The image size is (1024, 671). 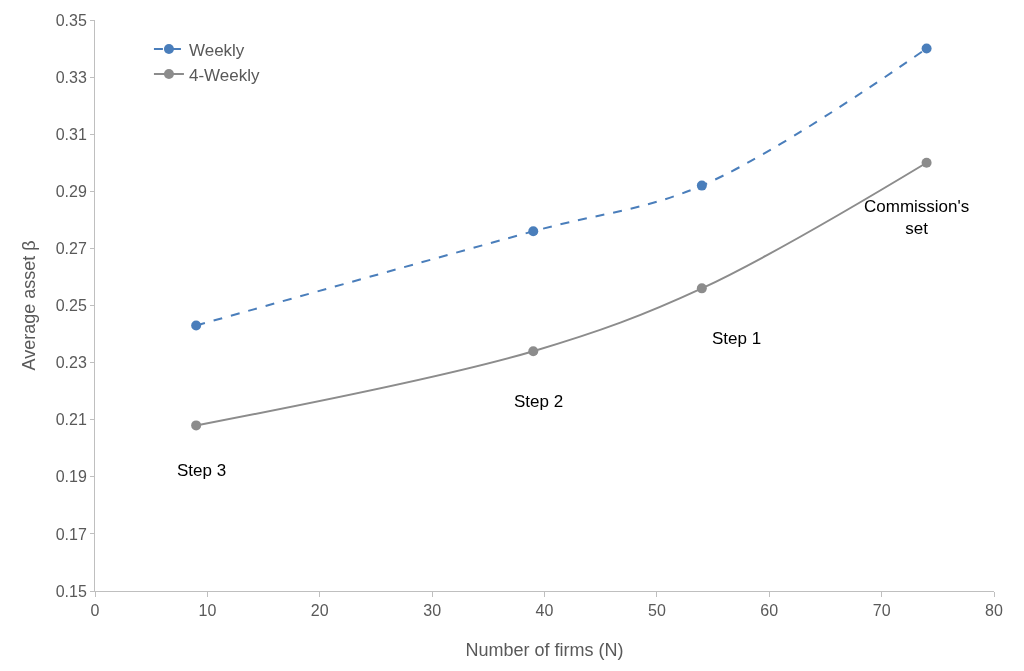 What do you see at coordinates (917, 218) in the screenshot?
I see `annotation: Commission's set` at bounding box center [917, 218].